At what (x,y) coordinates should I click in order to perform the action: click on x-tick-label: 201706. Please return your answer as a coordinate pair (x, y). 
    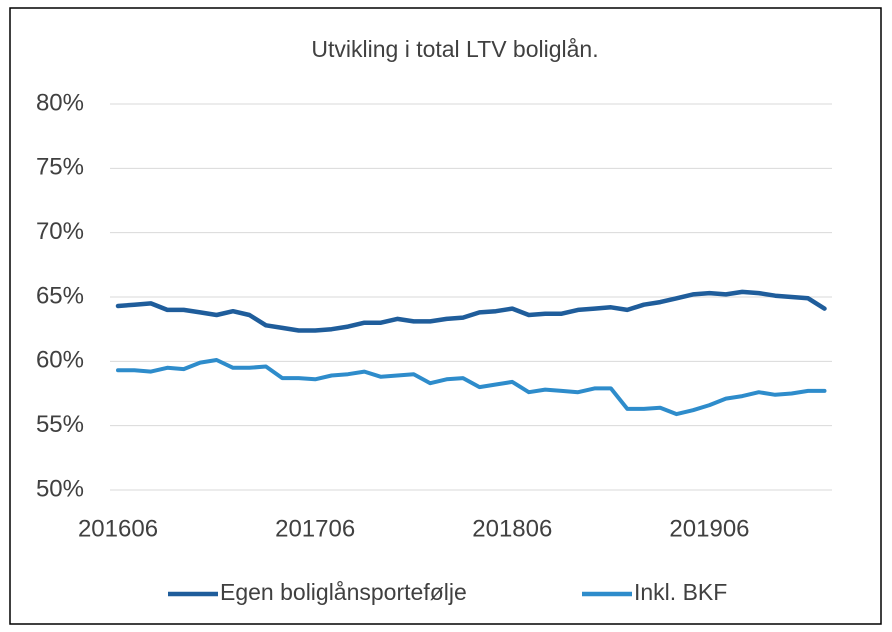
    Looking at the image, I should click on (315, 528).